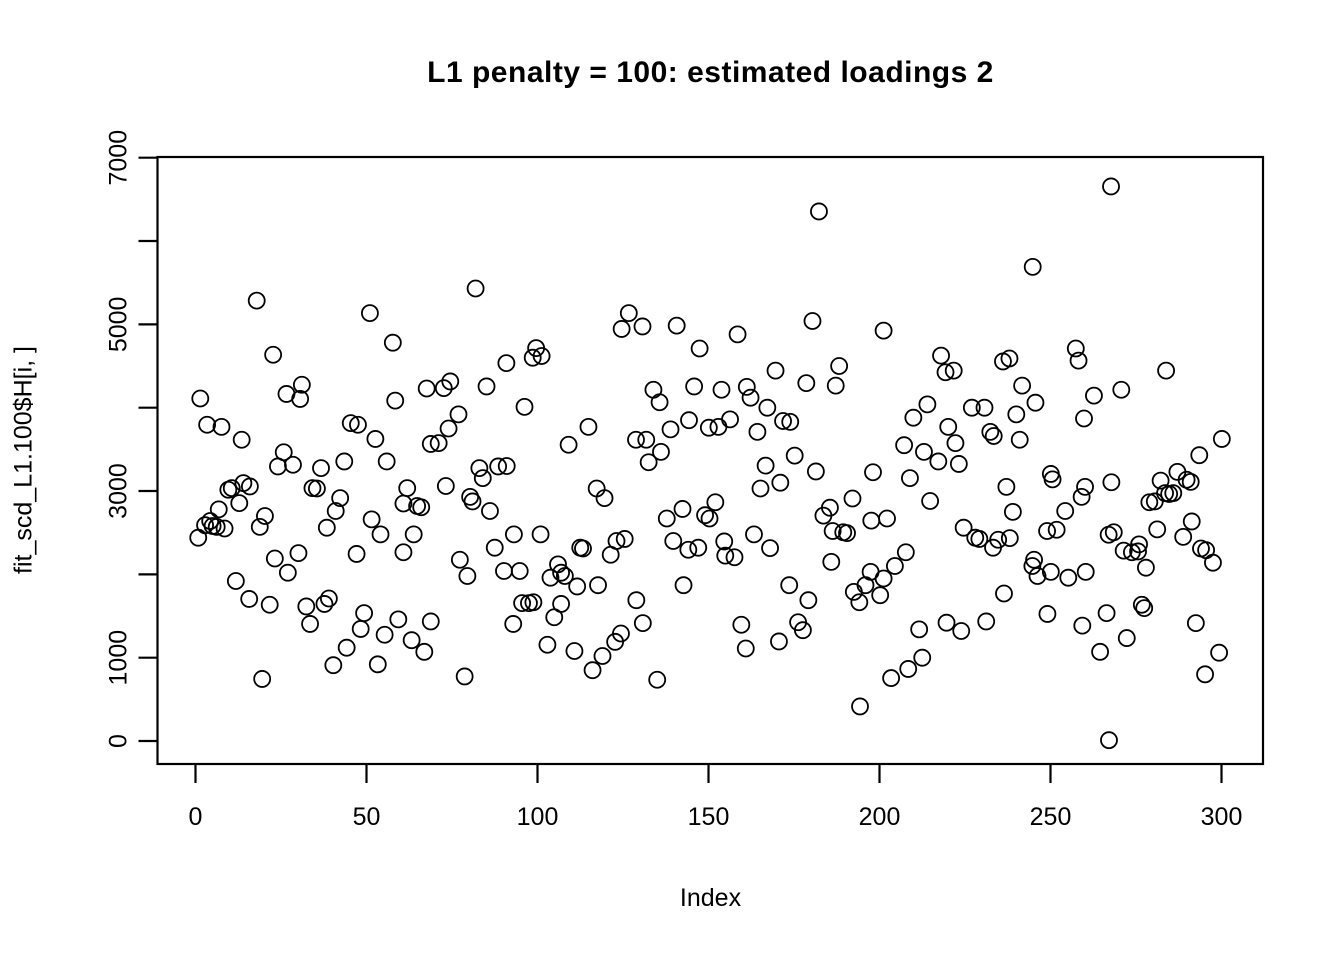 This screenshot has height=960, width=1344. What do you see at coordinates (119, 158) in the screenshot?
I see `y-tick-label: 7000` at bounding box center [119, 158].